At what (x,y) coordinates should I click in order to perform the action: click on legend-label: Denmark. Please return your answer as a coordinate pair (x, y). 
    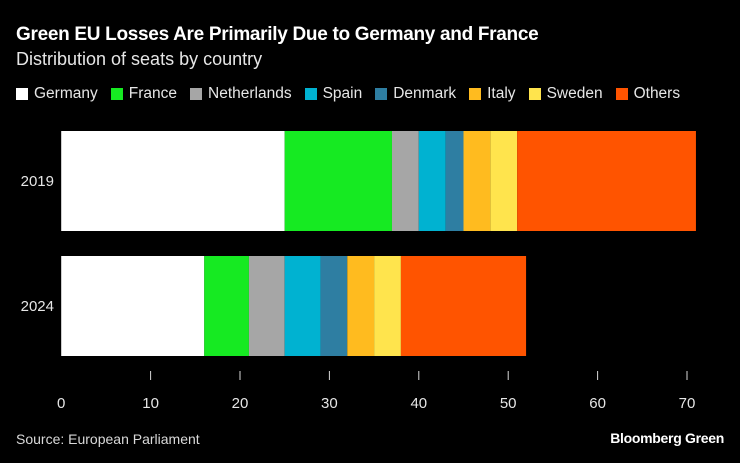
    Looking at the image, I should click on (425, 93).